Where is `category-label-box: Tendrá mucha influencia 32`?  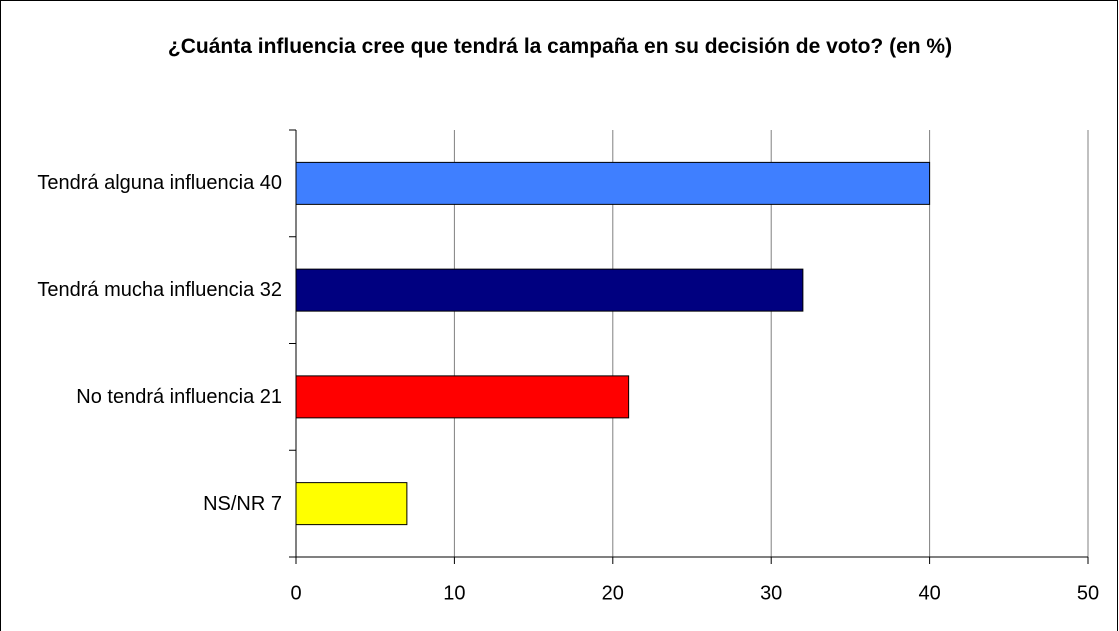
category-label-box: Tendrá mucha influencia 32 is located at coordinates (141, 290).